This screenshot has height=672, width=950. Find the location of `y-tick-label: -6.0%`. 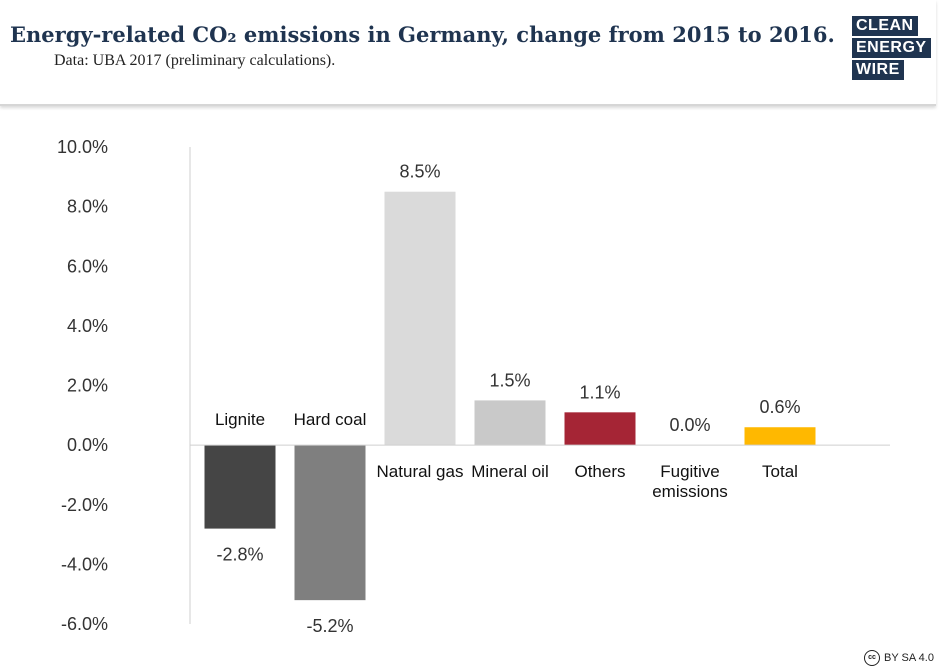

y-tick-label: -6.0% is located at coordinates (84, 624).